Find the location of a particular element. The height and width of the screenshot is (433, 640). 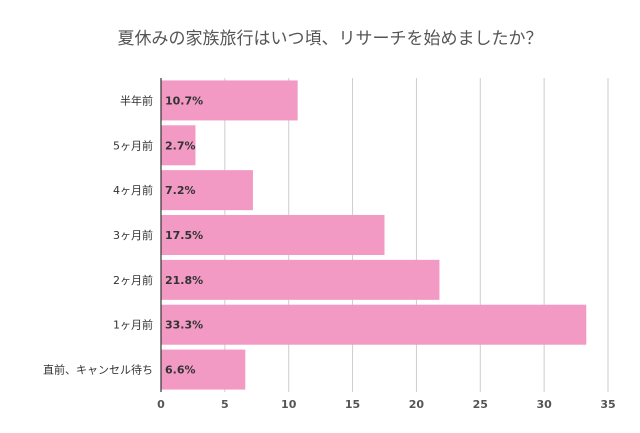

x-tick-label: 5 is located at coordinates (225, 404).